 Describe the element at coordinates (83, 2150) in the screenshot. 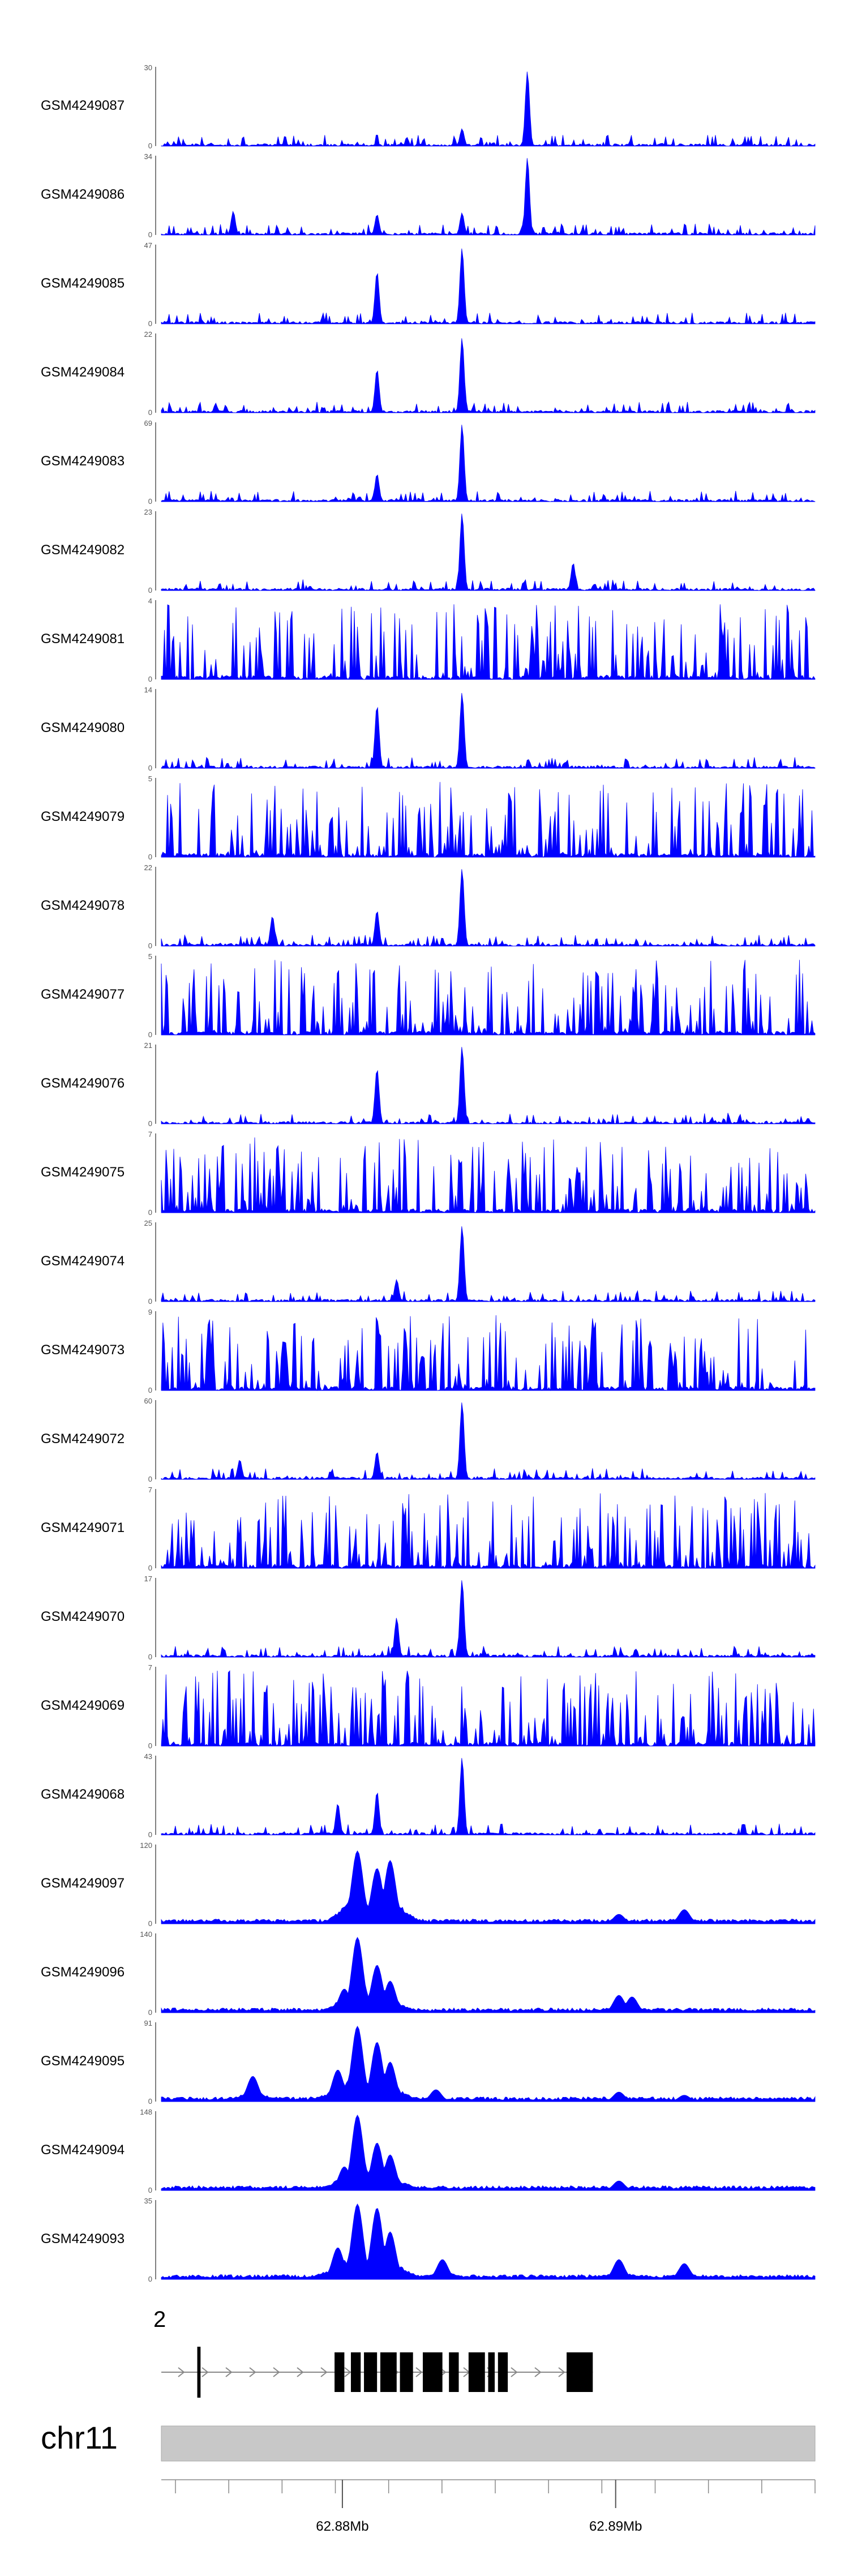

I see `track-label: GSM4249094` at that location.